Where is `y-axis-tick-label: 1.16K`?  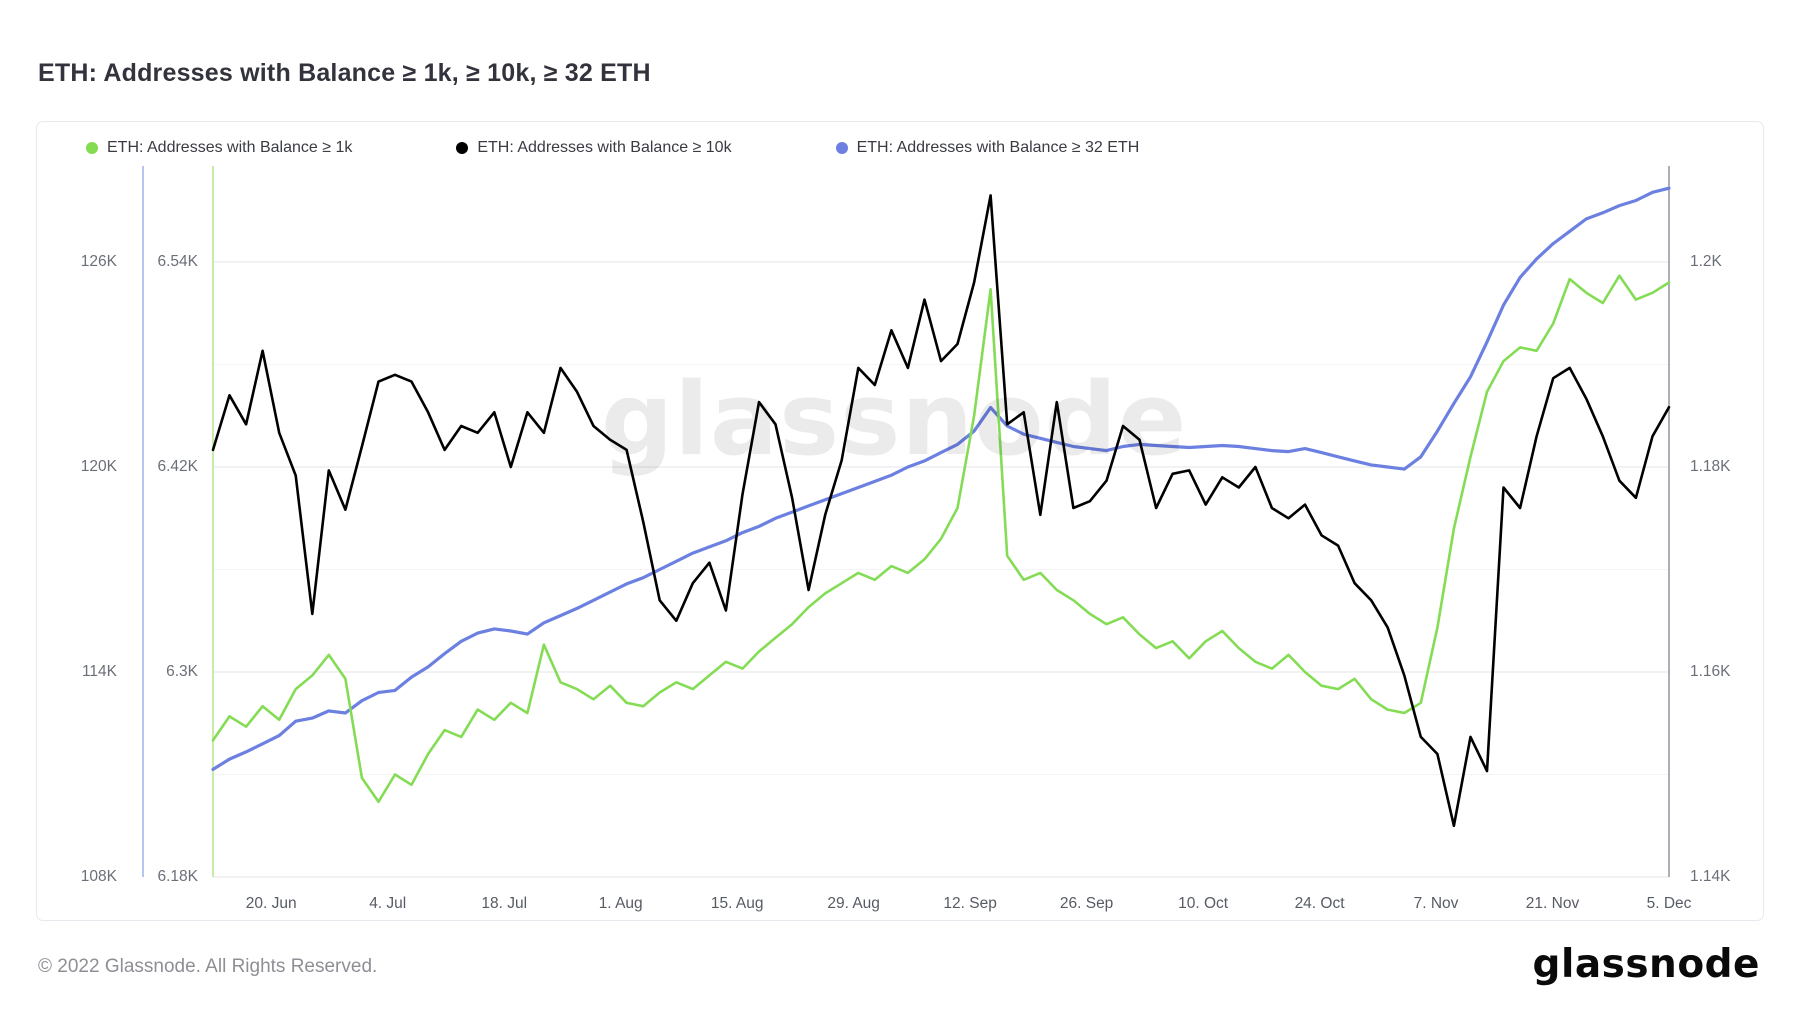 y-axis-tick-label: 1.16K is located at coordinates (1710, 671).